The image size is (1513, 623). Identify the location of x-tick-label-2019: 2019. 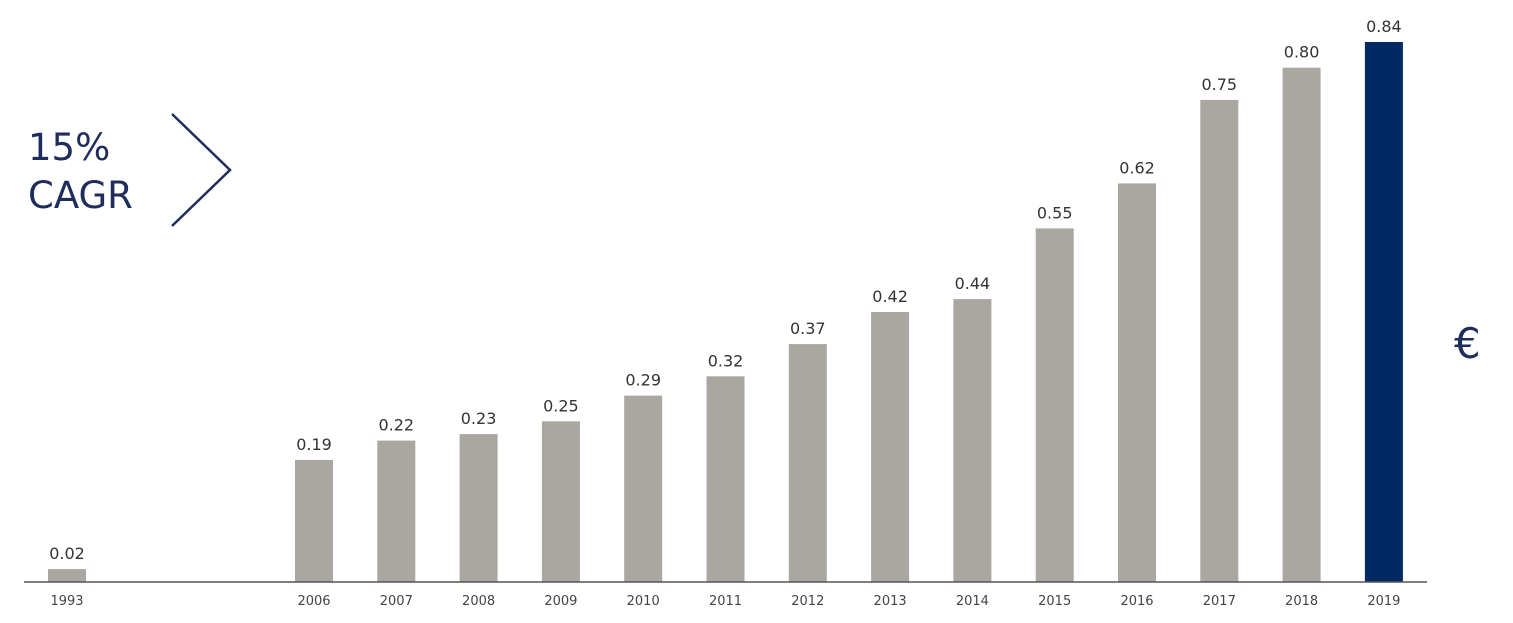
(1383, 601).